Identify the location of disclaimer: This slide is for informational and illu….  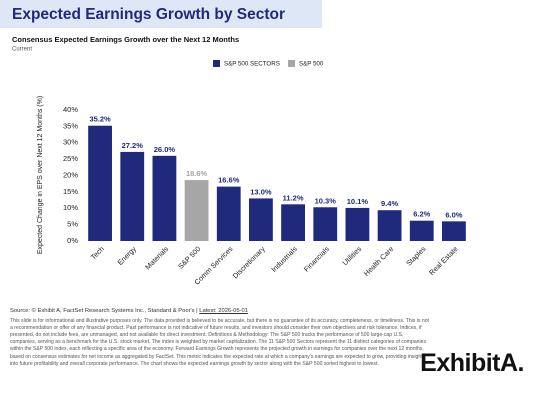
(219, 342).